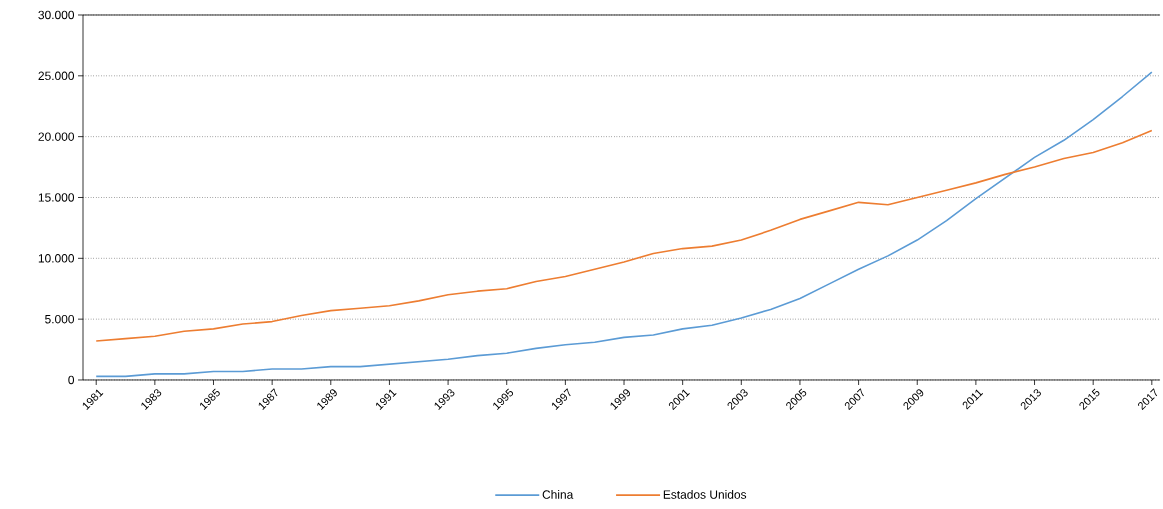 The width and height of the screenshot is (1163, 509). I want to click on y-tick-label: 20.000, so click(56, 136).